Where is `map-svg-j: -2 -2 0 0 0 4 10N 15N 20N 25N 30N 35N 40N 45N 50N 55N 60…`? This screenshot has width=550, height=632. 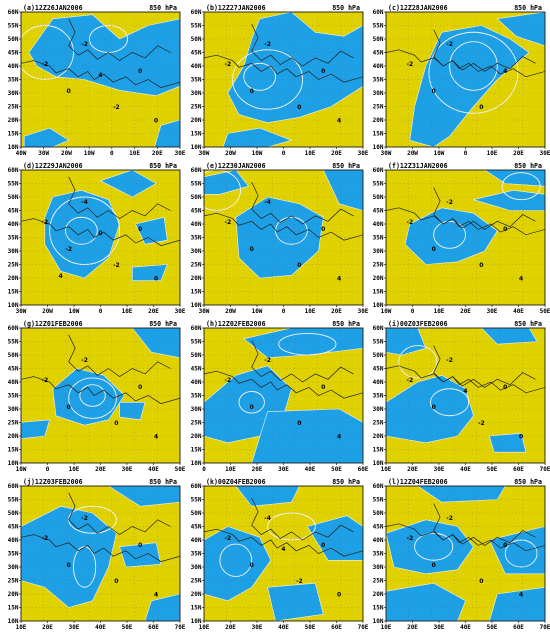
map-svg-j: -2 -2 0 0 0 4 10N 15N 20N 25N 30N 35N 40N 45N 50N 55N 60… is located at coordinates (97, 557).